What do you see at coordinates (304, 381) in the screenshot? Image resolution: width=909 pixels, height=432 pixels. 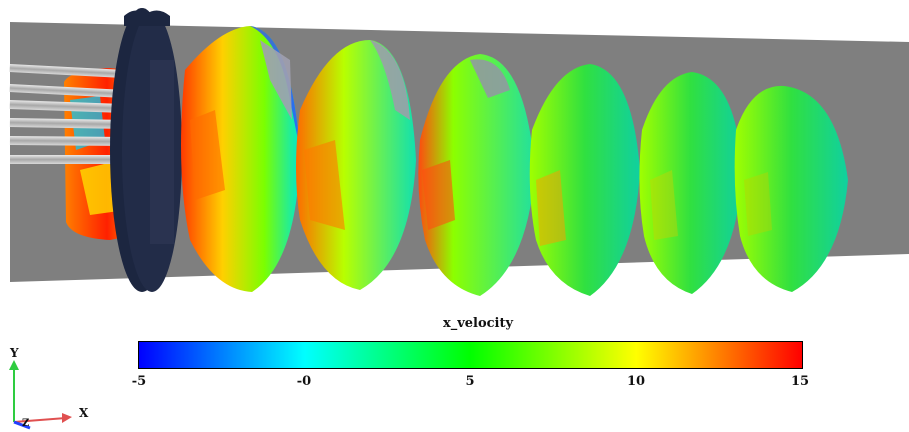 I see `colorbar-tick: -0` at bounding box center [304, 381].